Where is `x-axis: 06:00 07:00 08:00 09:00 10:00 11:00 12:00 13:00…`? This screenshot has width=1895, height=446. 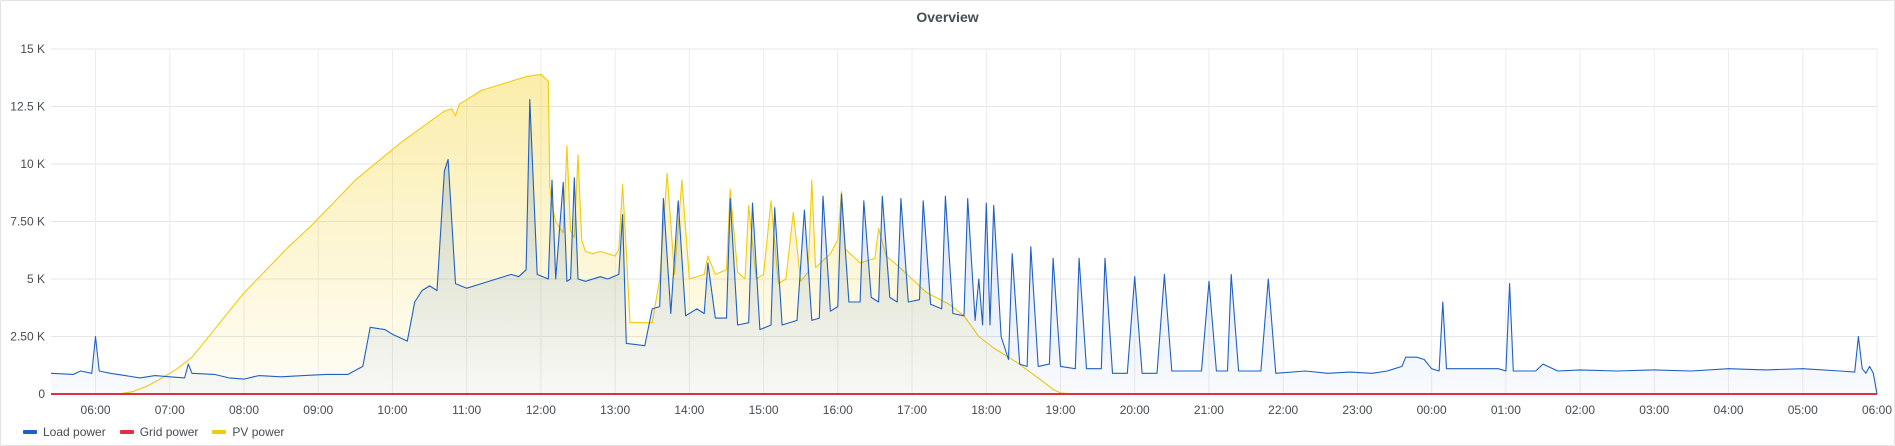 x-axis: 06:00 07:00 08:00 09:00 10:00 11:00 12:00 13:00… is located at coordinates (987, 410).